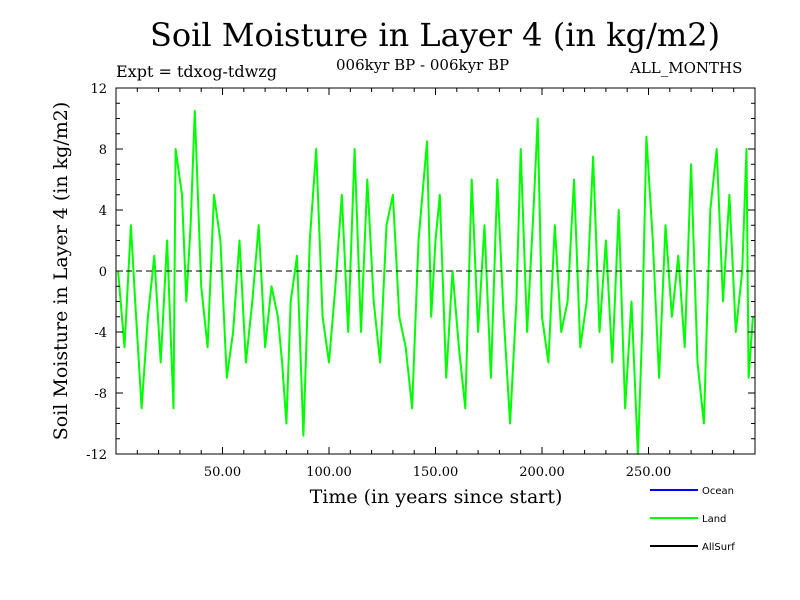 The image size is (800, 600). I want to click on y-tick-label: -8, so click(100, 394).